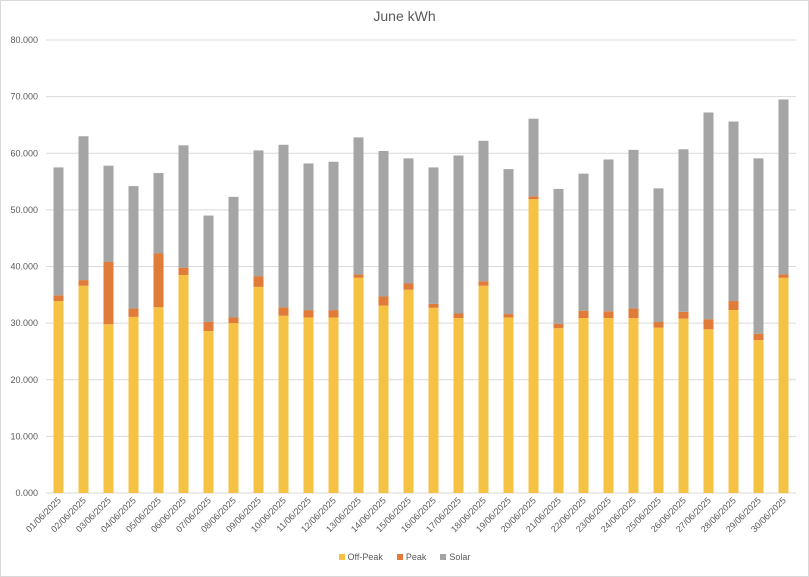  I want to click on y-tick-label: 80.000, so click(24, 40).